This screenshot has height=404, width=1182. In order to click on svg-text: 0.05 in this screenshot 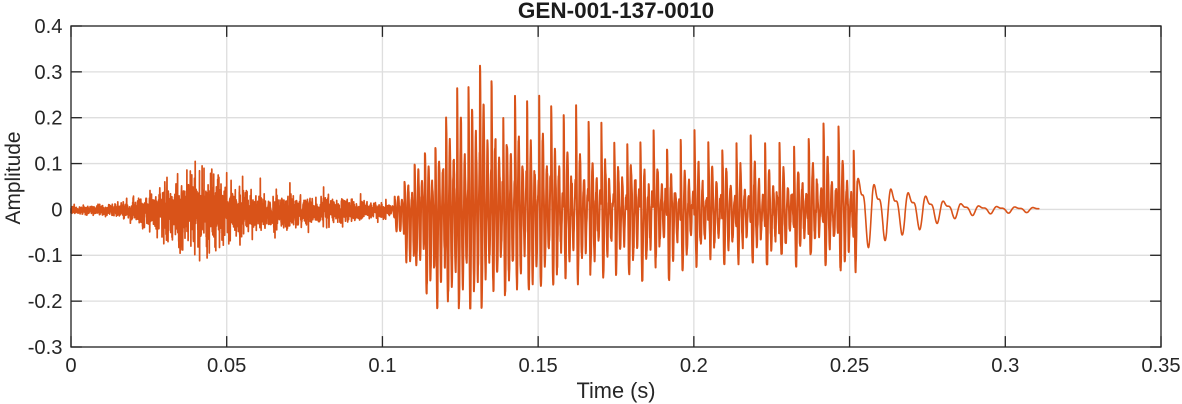, I will do `click(226, 366)`.